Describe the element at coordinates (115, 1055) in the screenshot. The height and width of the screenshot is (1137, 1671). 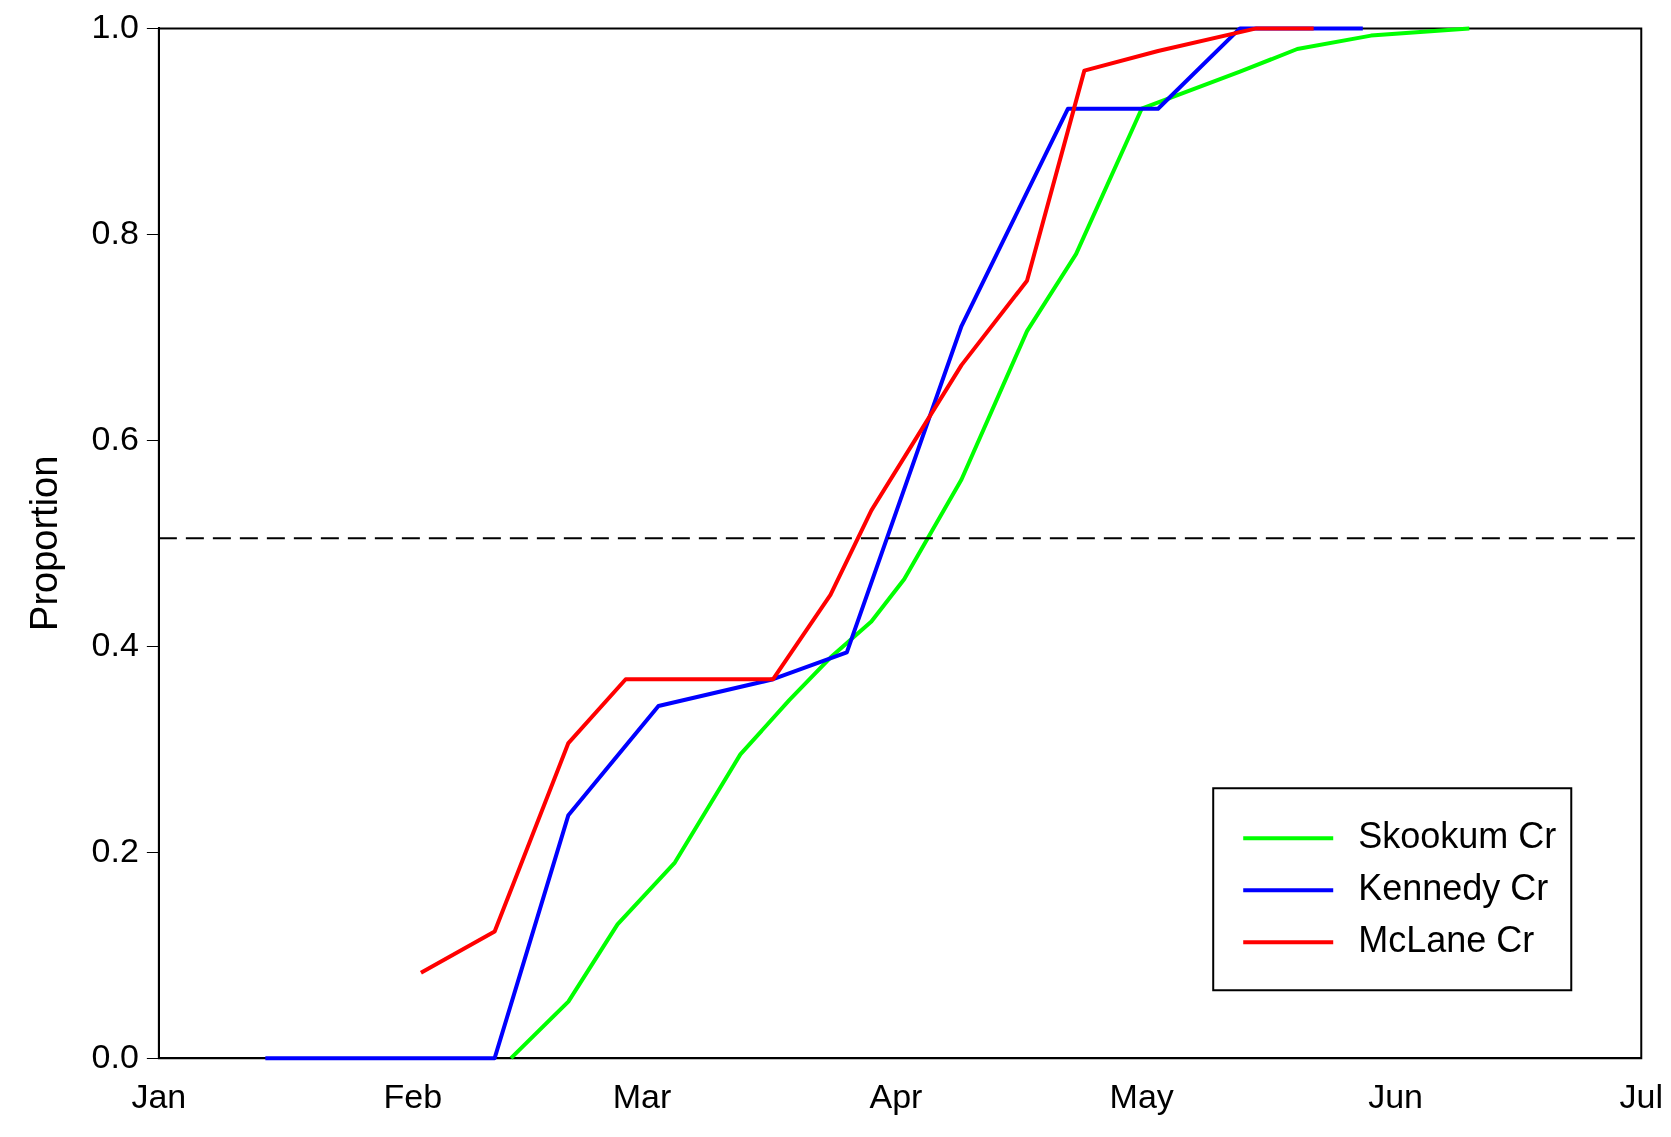
I see `y-tick-label: 0.0` at that location.